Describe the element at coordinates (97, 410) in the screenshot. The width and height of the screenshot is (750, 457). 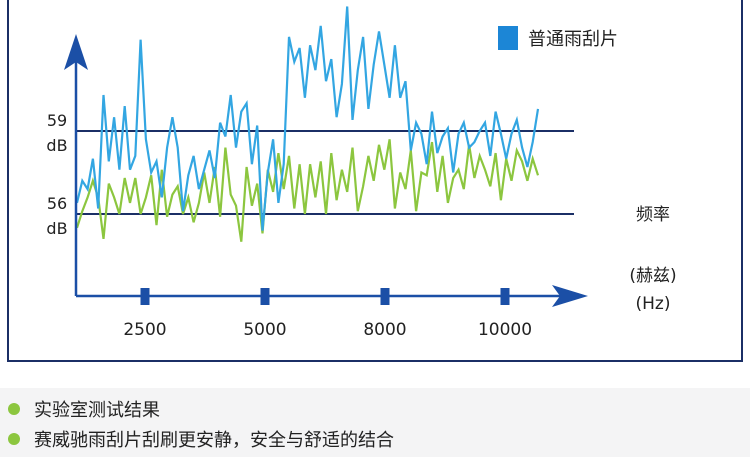
I see `note-text: 实验室测试结果` at that location.